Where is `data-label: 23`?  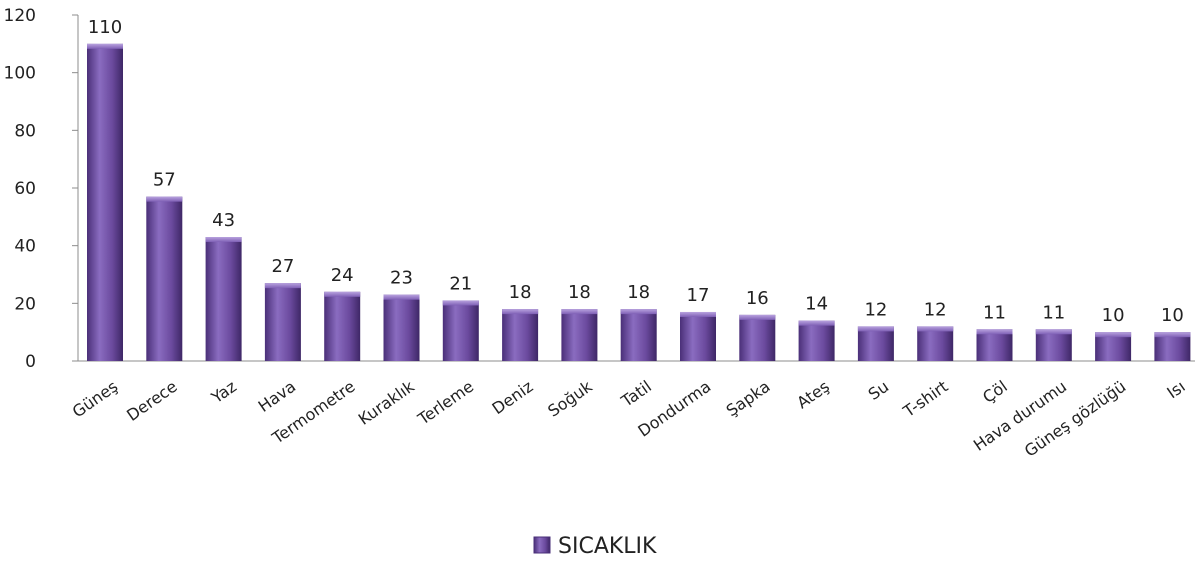 data-label: 23 is located at coordinates (401, 278).